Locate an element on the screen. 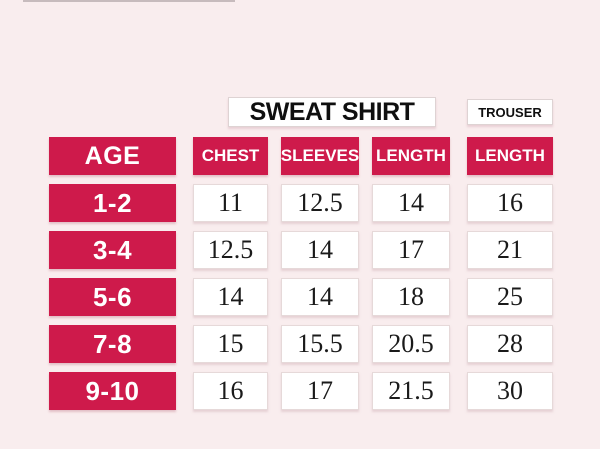 This screenshot has width=600, height=449. column-header-trouser-length: LENGTH is located at coordinates (510, 156).